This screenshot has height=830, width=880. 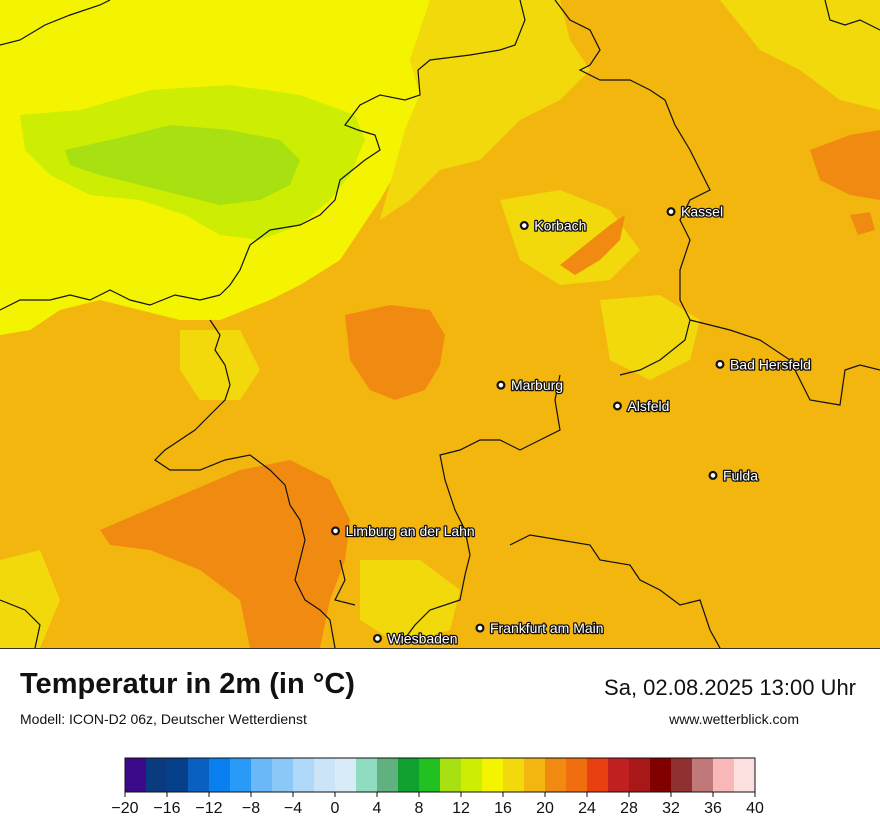 I want to click on colorbar-tick-label: 8, so click(x=419, y=808).